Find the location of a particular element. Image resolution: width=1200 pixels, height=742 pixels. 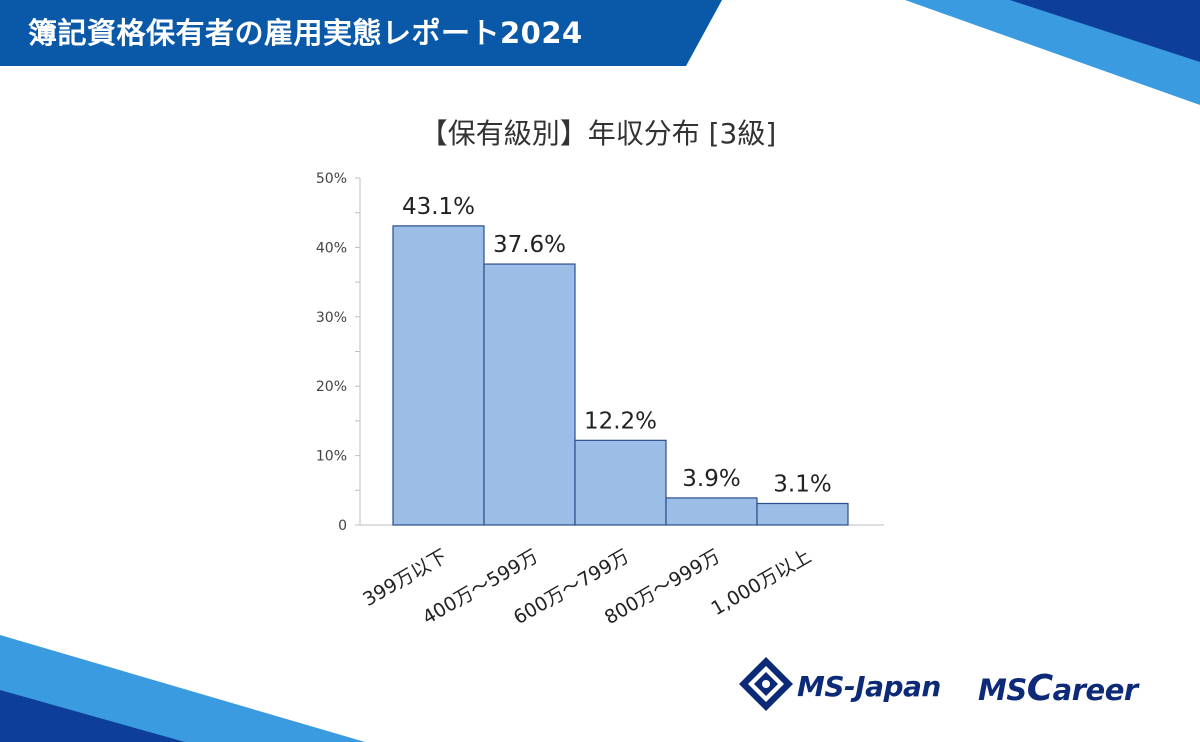

ms-japan-logo-mark is located at coordinates (766, 684).